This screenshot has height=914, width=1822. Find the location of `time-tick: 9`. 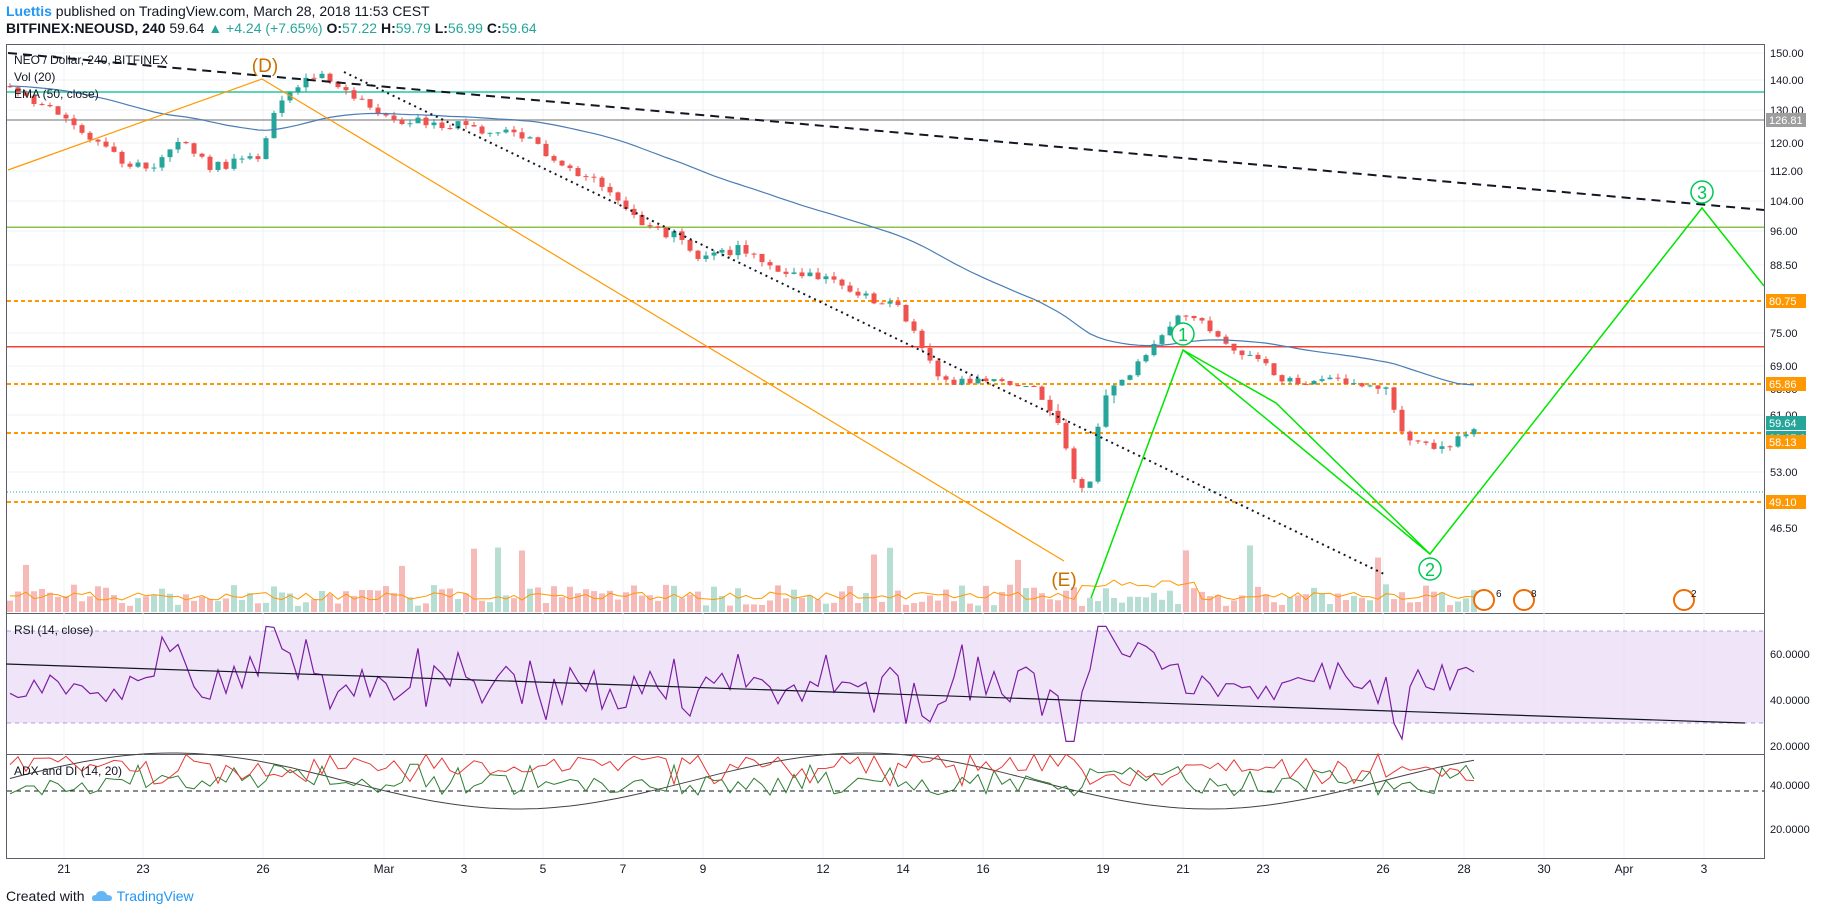

time-tick: 9 is located at coordinates (703, 869).